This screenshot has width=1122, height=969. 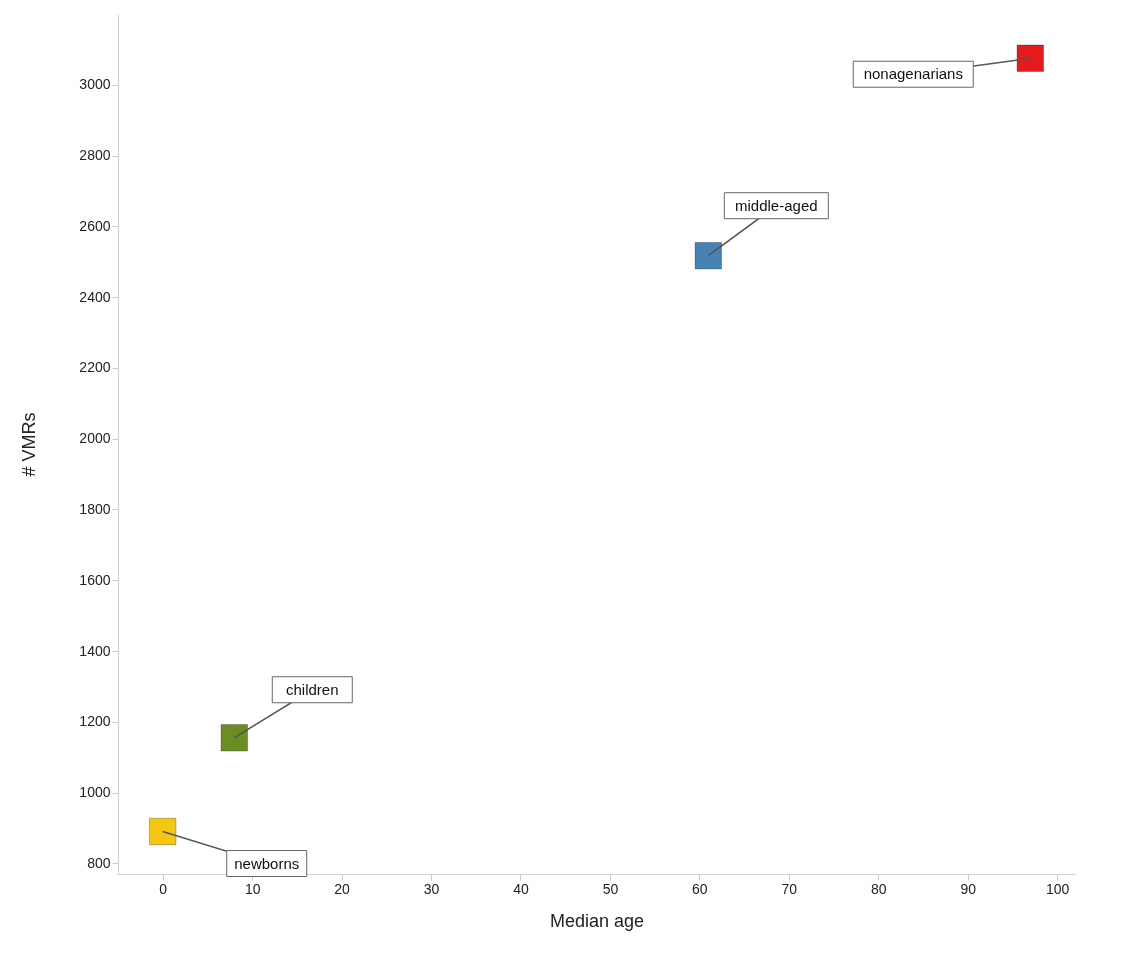 I want to click on y-tick-label: 800, so click(x=99, y=862).